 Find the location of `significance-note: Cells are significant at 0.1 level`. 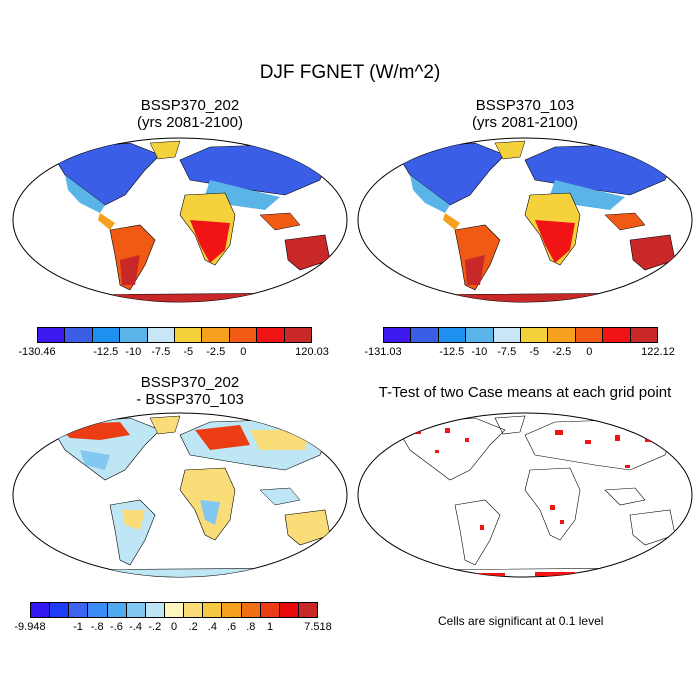

significance-note: Cells are significant at 0.1 level is located at coordinates (521, 621).